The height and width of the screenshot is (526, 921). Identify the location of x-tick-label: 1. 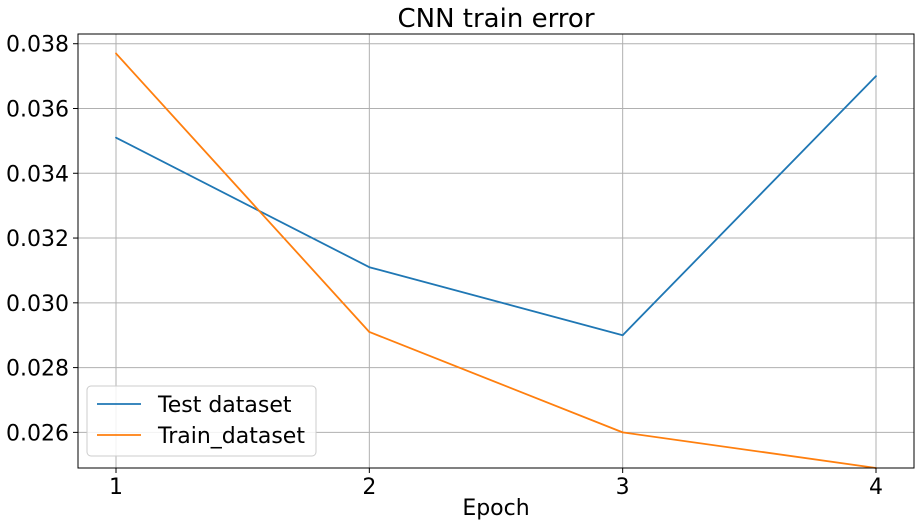
(116, 487).